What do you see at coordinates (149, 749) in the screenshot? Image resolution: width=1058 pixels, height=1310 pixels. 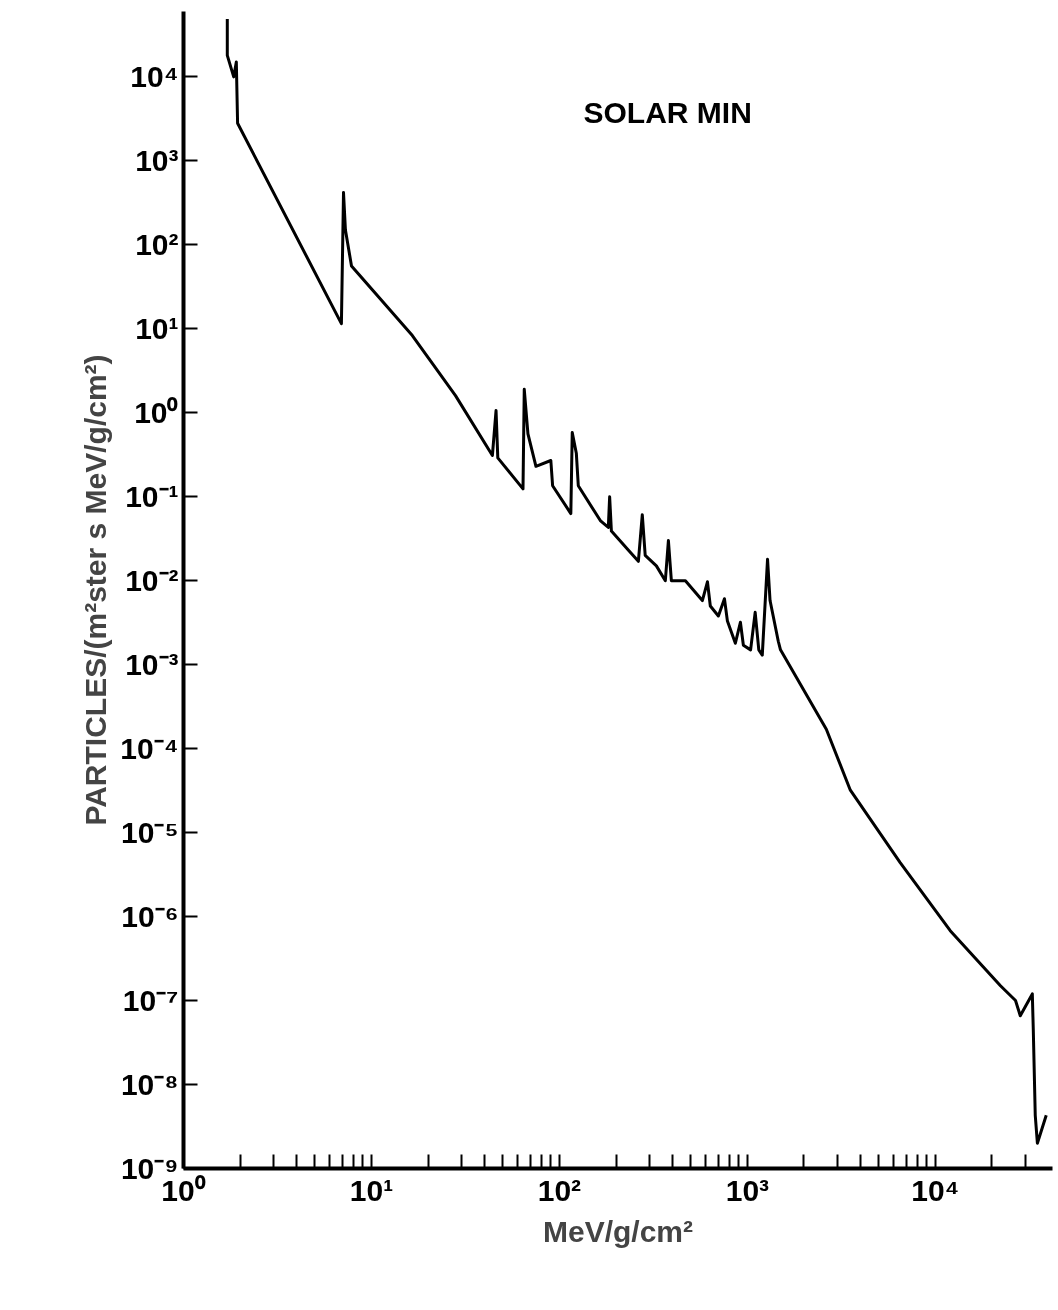 I see `y-tick-label: 10⁻⁴` at bounding box center [149, 749].